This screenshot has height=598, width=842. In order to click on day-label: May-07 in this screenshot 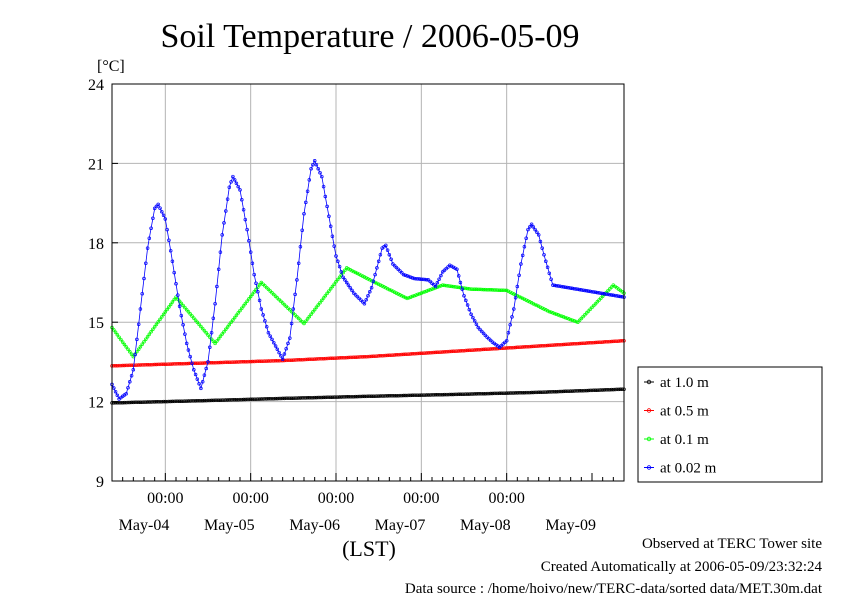, I will do `click(400, 525)`.